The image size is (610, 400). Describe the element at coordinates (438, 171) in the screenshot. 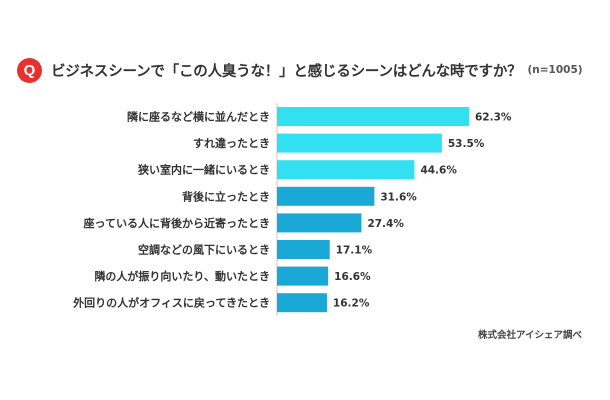

I see `value-label: 44.6%` at that location.